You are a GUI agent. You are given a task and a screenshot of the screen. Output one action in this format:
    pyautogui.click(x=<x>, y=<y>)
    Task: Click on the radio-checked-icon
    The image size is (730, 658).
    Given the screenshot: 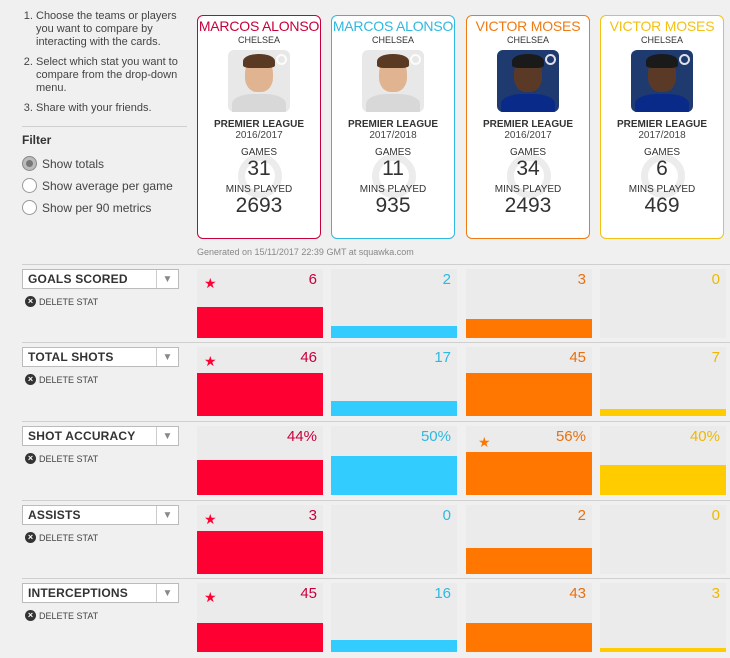 What is the action you would take?
    pyautogui.click(x=29, y=163)
    